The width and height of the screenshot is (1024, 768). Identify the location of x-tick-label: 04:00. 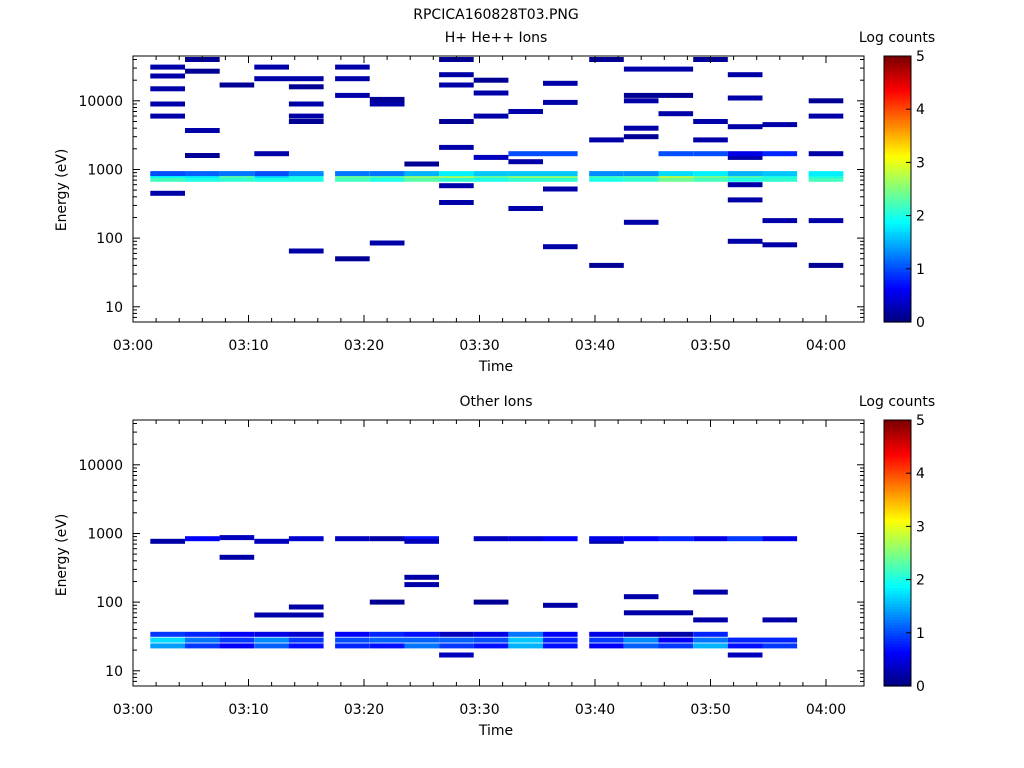
(826, 346).